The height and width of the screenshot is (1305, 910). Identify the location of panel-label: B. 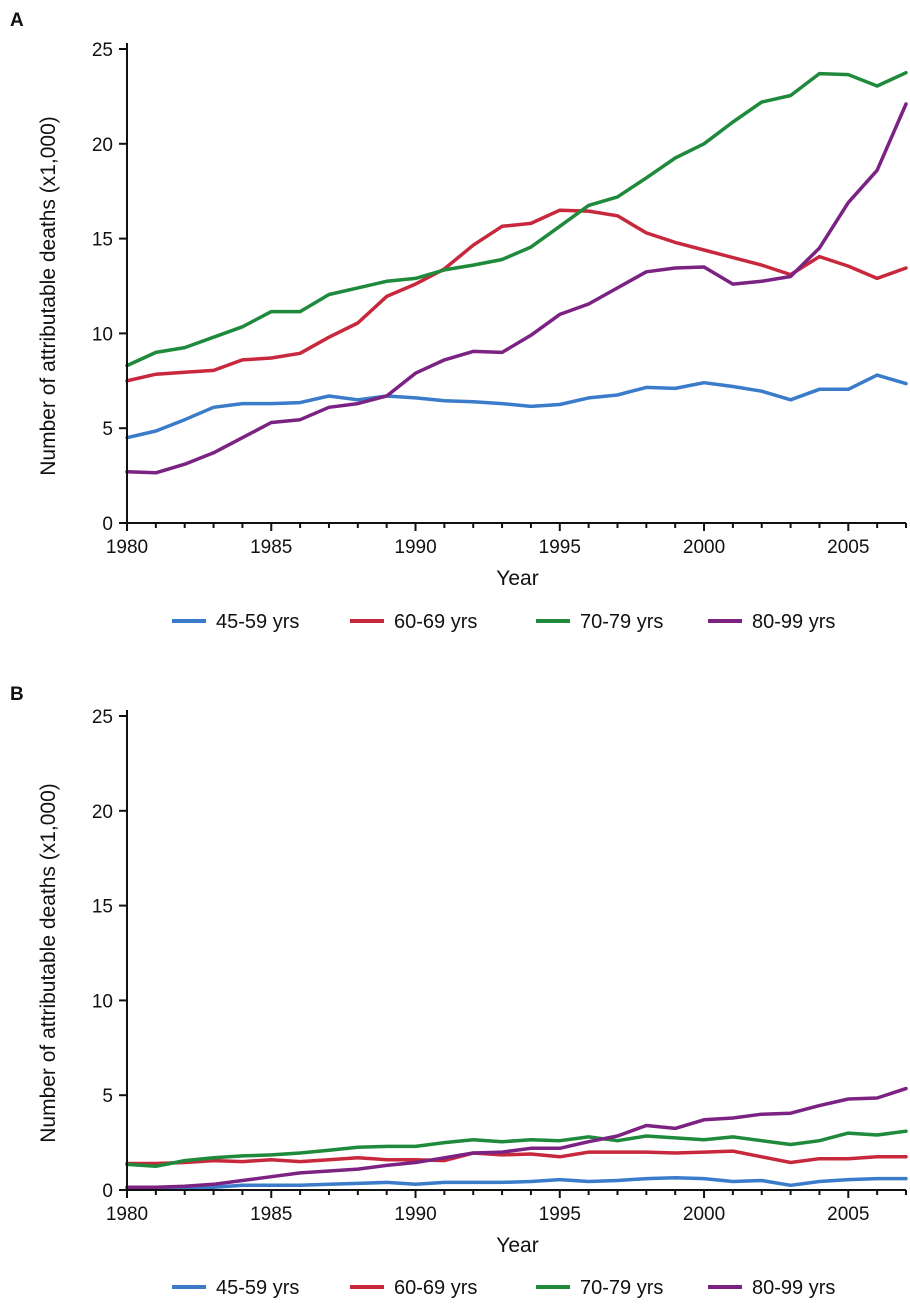
(17, 694).